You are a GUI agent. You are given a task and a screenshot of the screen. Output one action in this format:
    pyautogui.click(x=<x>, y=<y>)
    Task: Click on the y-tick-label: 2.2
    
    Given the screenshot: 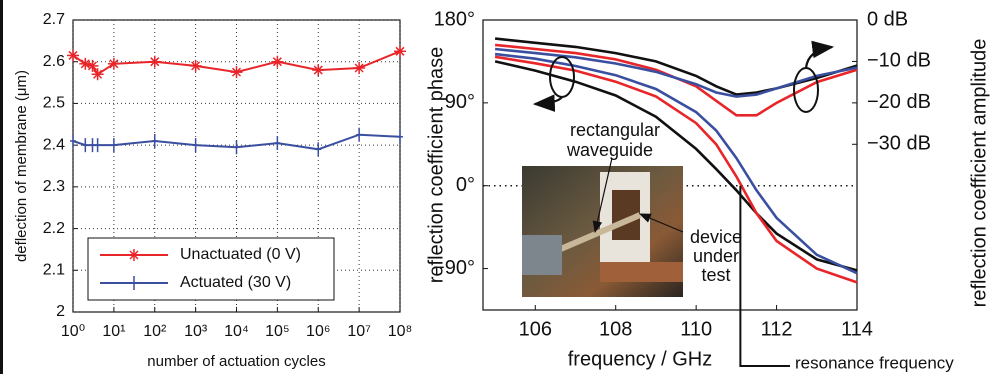 What is the action you would take?
    pyautogui.click(x=54, y=228)
    